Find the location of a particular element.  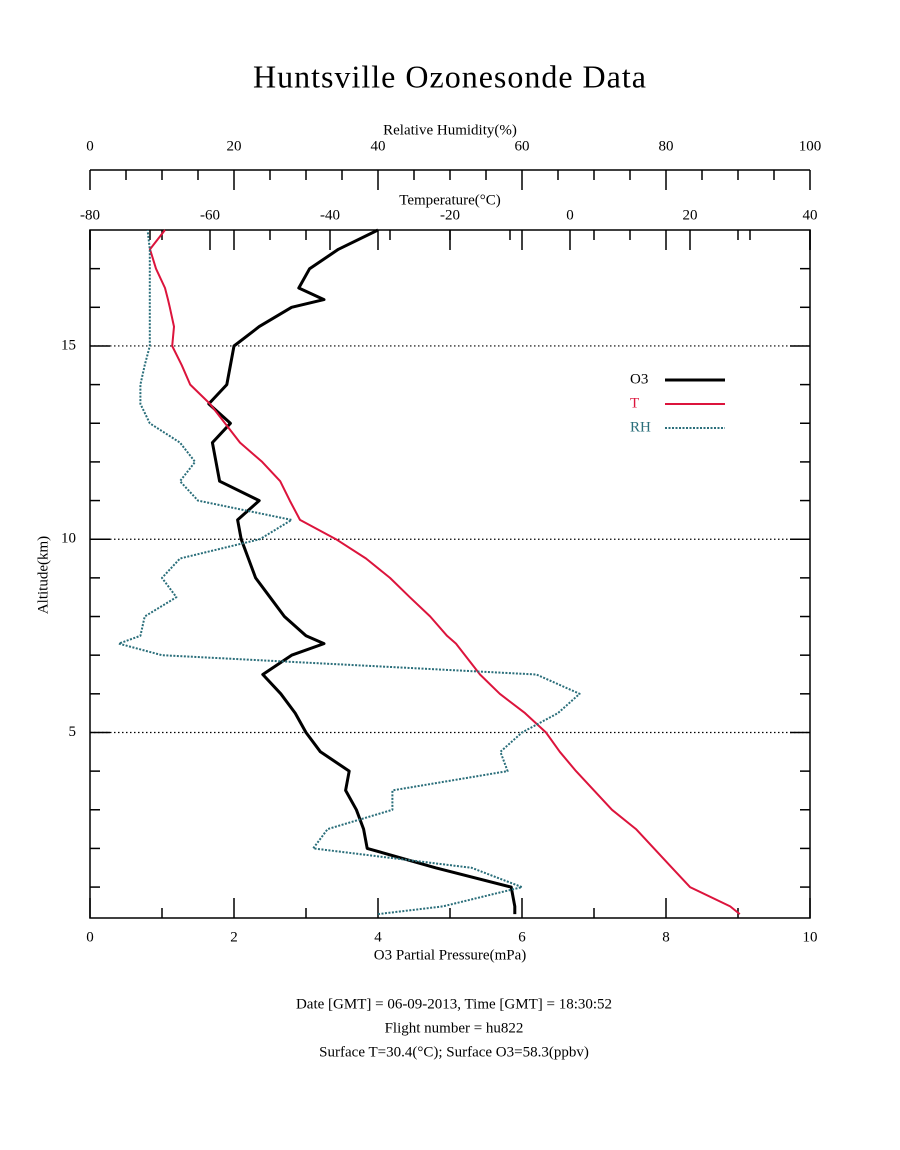

x3-tick-label: 0 is located at coordinates (90, 146).